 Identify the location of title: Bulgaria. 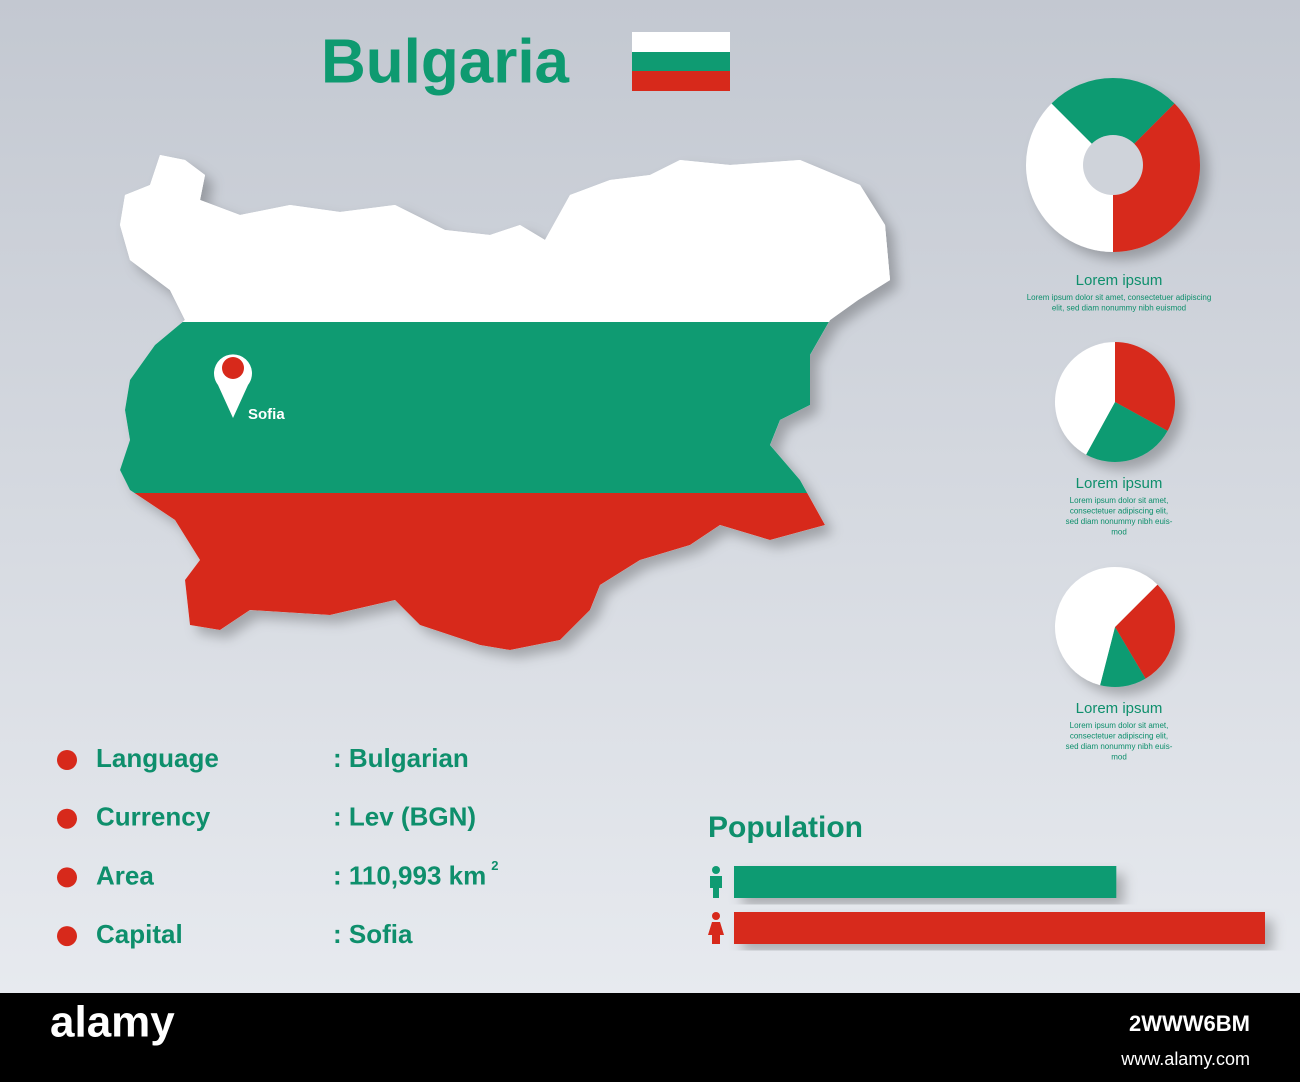
(445, 61).